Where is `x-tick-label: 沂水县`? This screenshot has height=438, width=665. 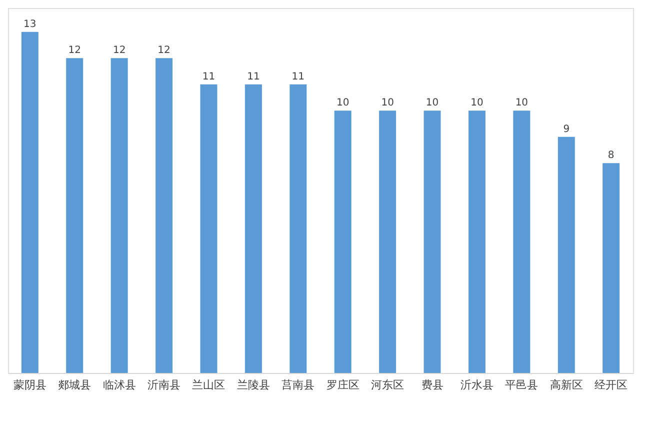
x-tick-label: 沂水县 is located at coordinates (477, 385).